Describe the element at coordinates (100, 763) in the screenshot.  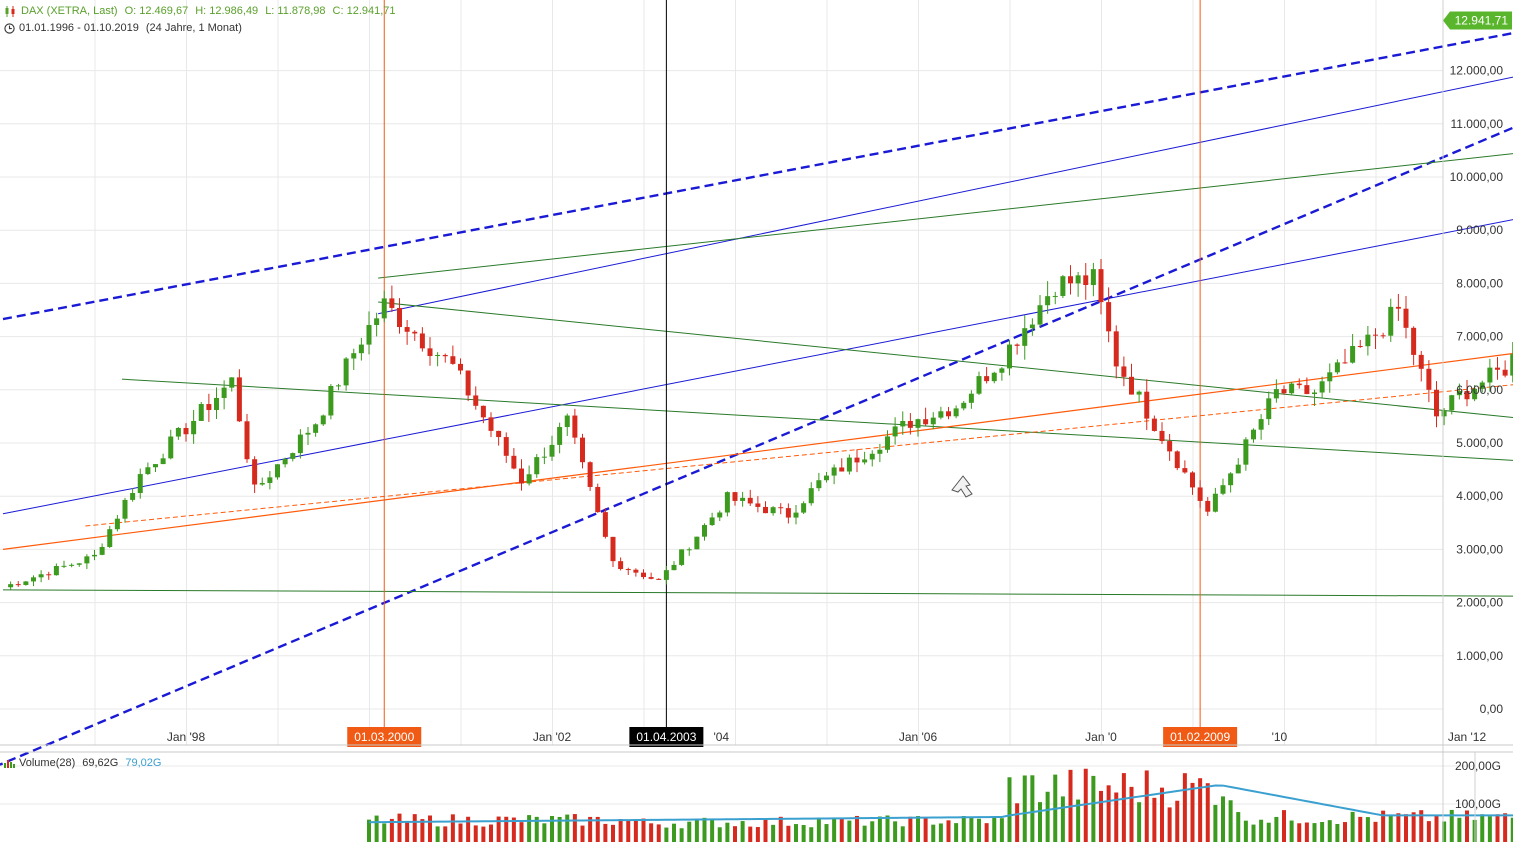
I see `volume-value: 69,62G` at that location.